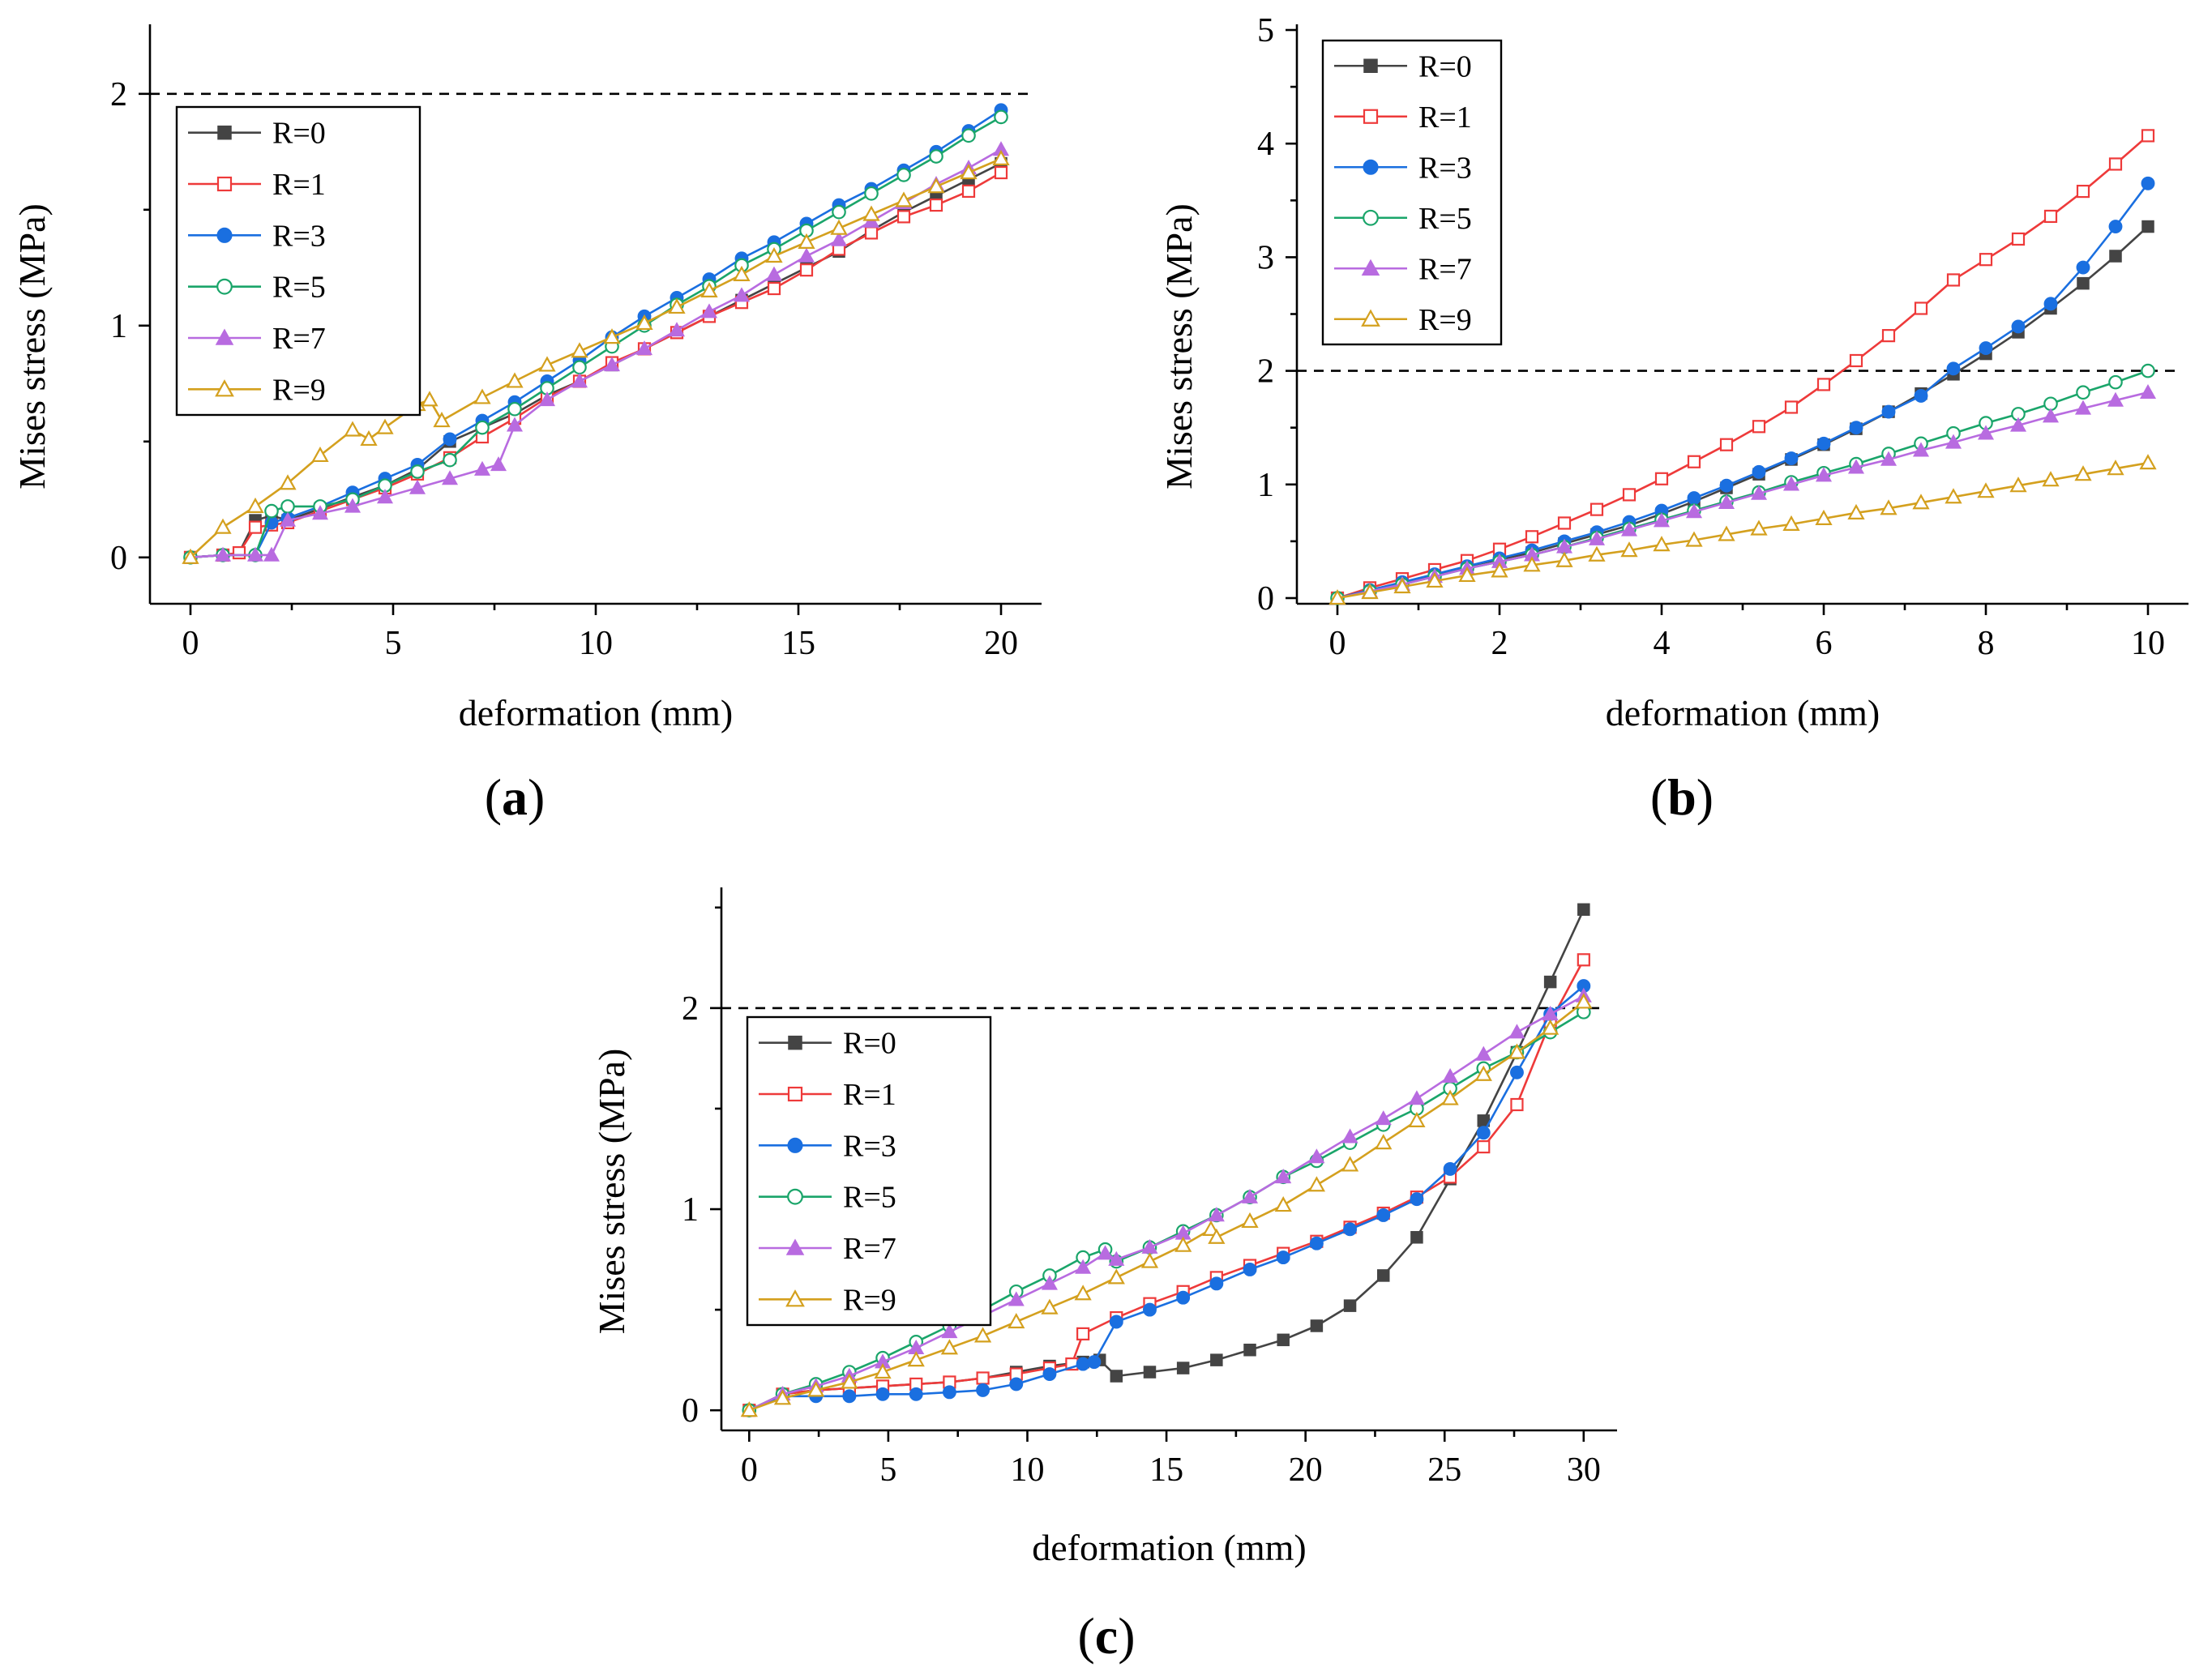 This screenshot has height=1680, width=2212. Describe the element at coordinates (1265, 144) in the screenshot. I see `y-tick-label: 4` at that location.